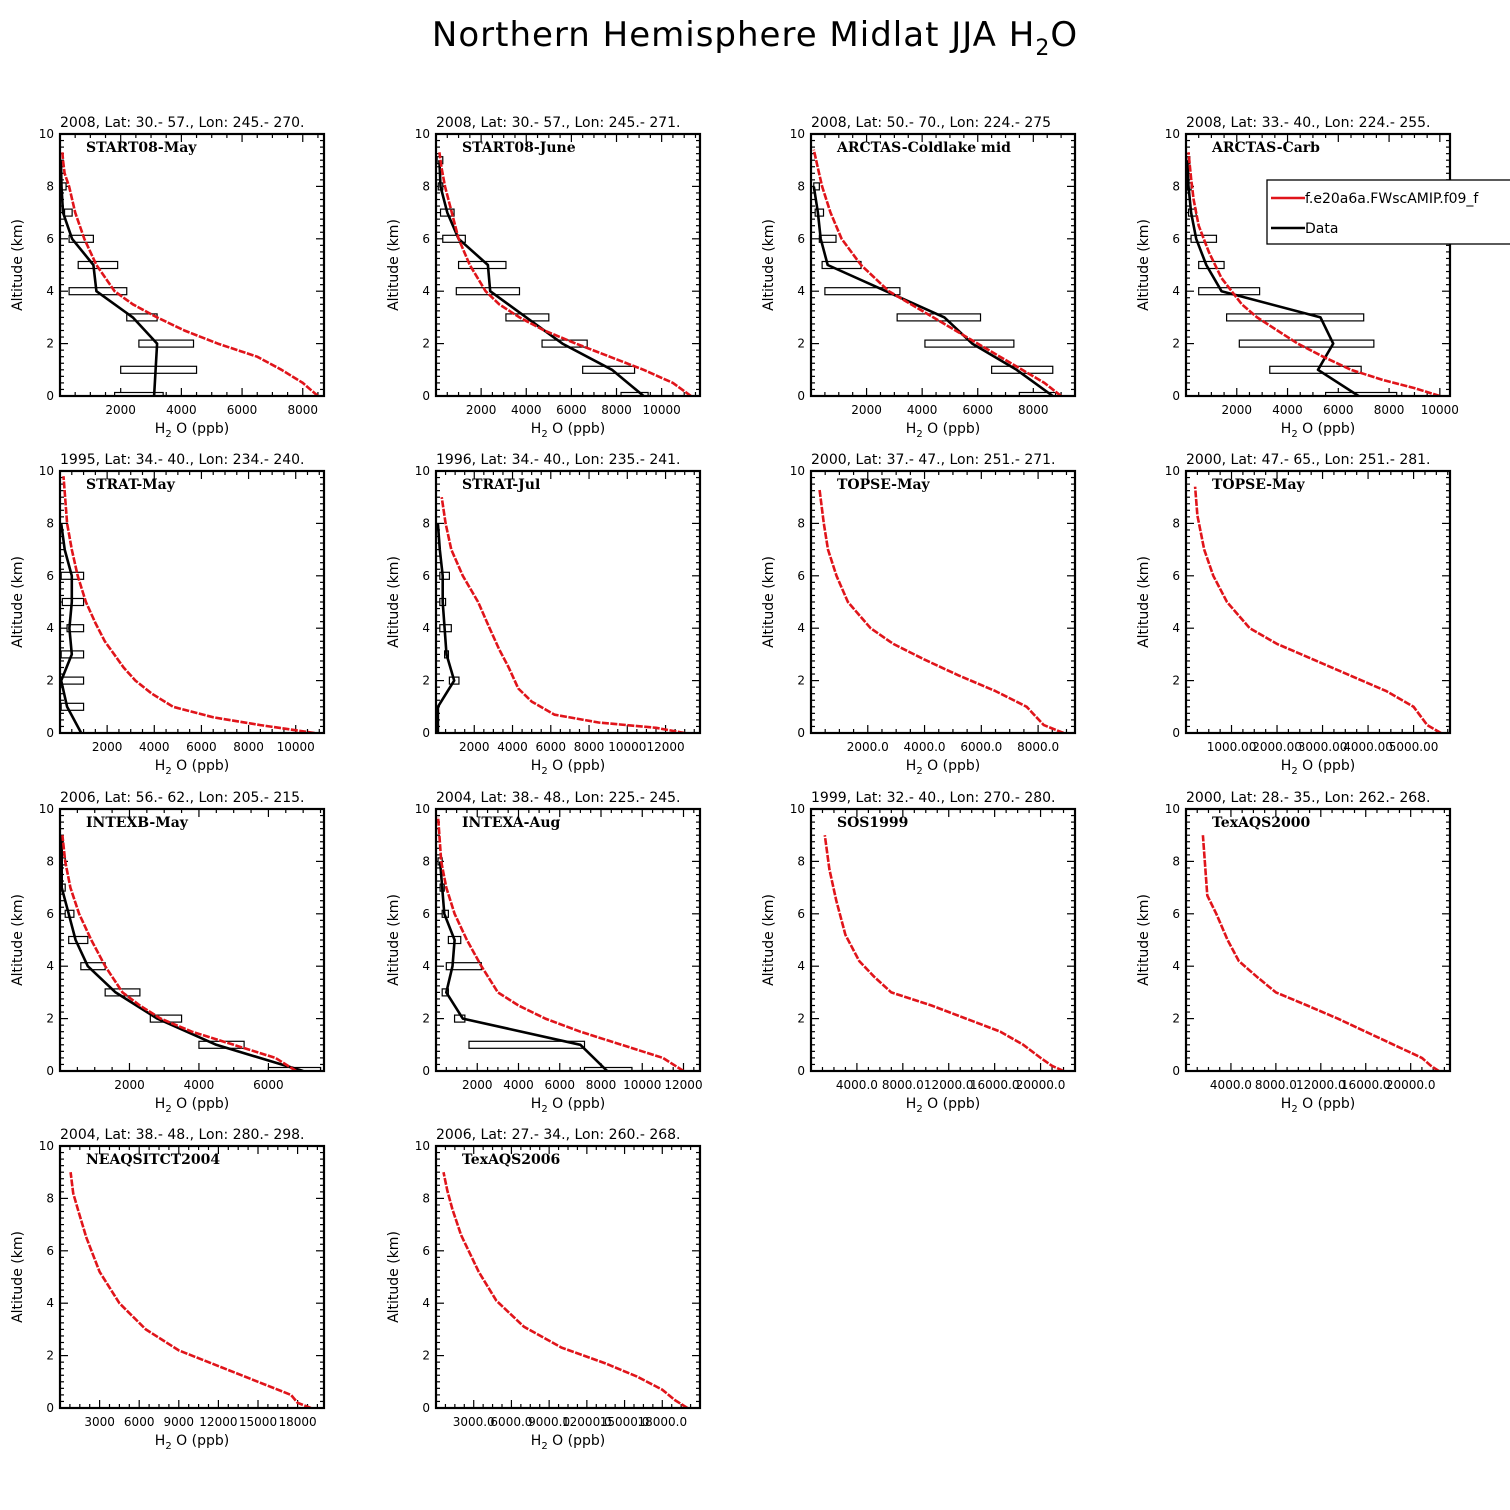 This screenshot has height=1510, width=1510. Describe the element at coordinates (981, 747) in the screenshot. I see `x-tick-label: 6000.0` at that location.